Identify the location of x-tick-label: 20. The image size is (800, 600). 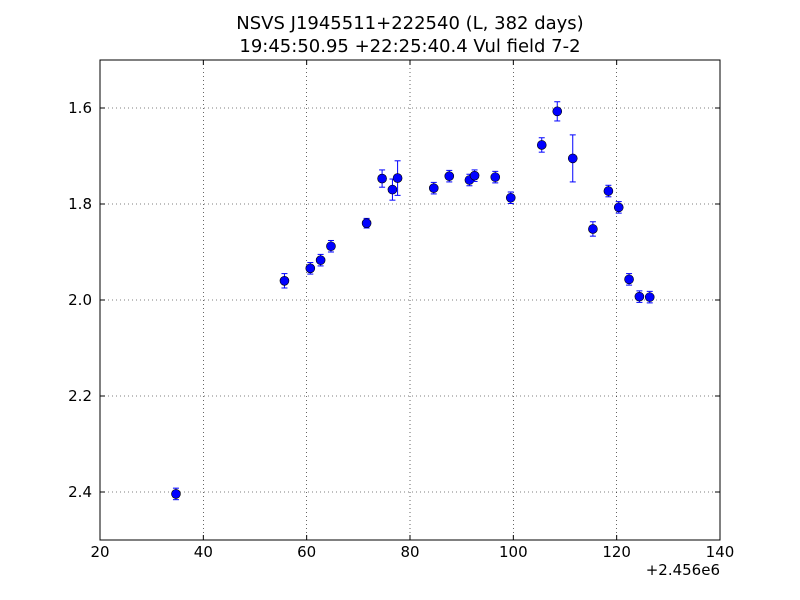
(99, 552).